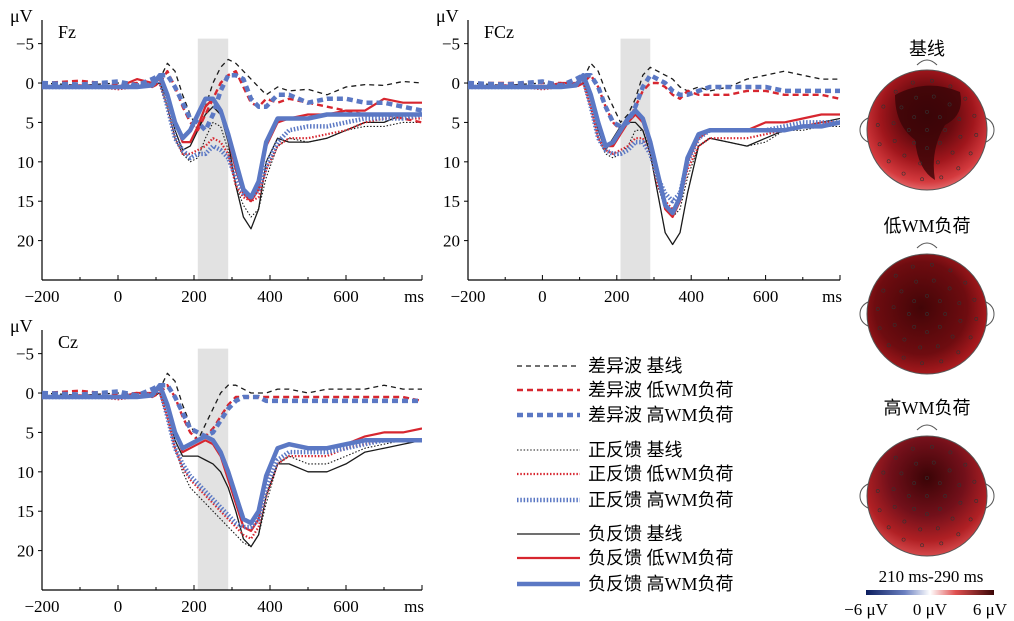 Image resolution: width=1014 pixels, height=621 pixels. What do you see at coordinates (194, 296) in the screenshot?
I see `x-tick-label: 200` at bounding box center [194, 296].